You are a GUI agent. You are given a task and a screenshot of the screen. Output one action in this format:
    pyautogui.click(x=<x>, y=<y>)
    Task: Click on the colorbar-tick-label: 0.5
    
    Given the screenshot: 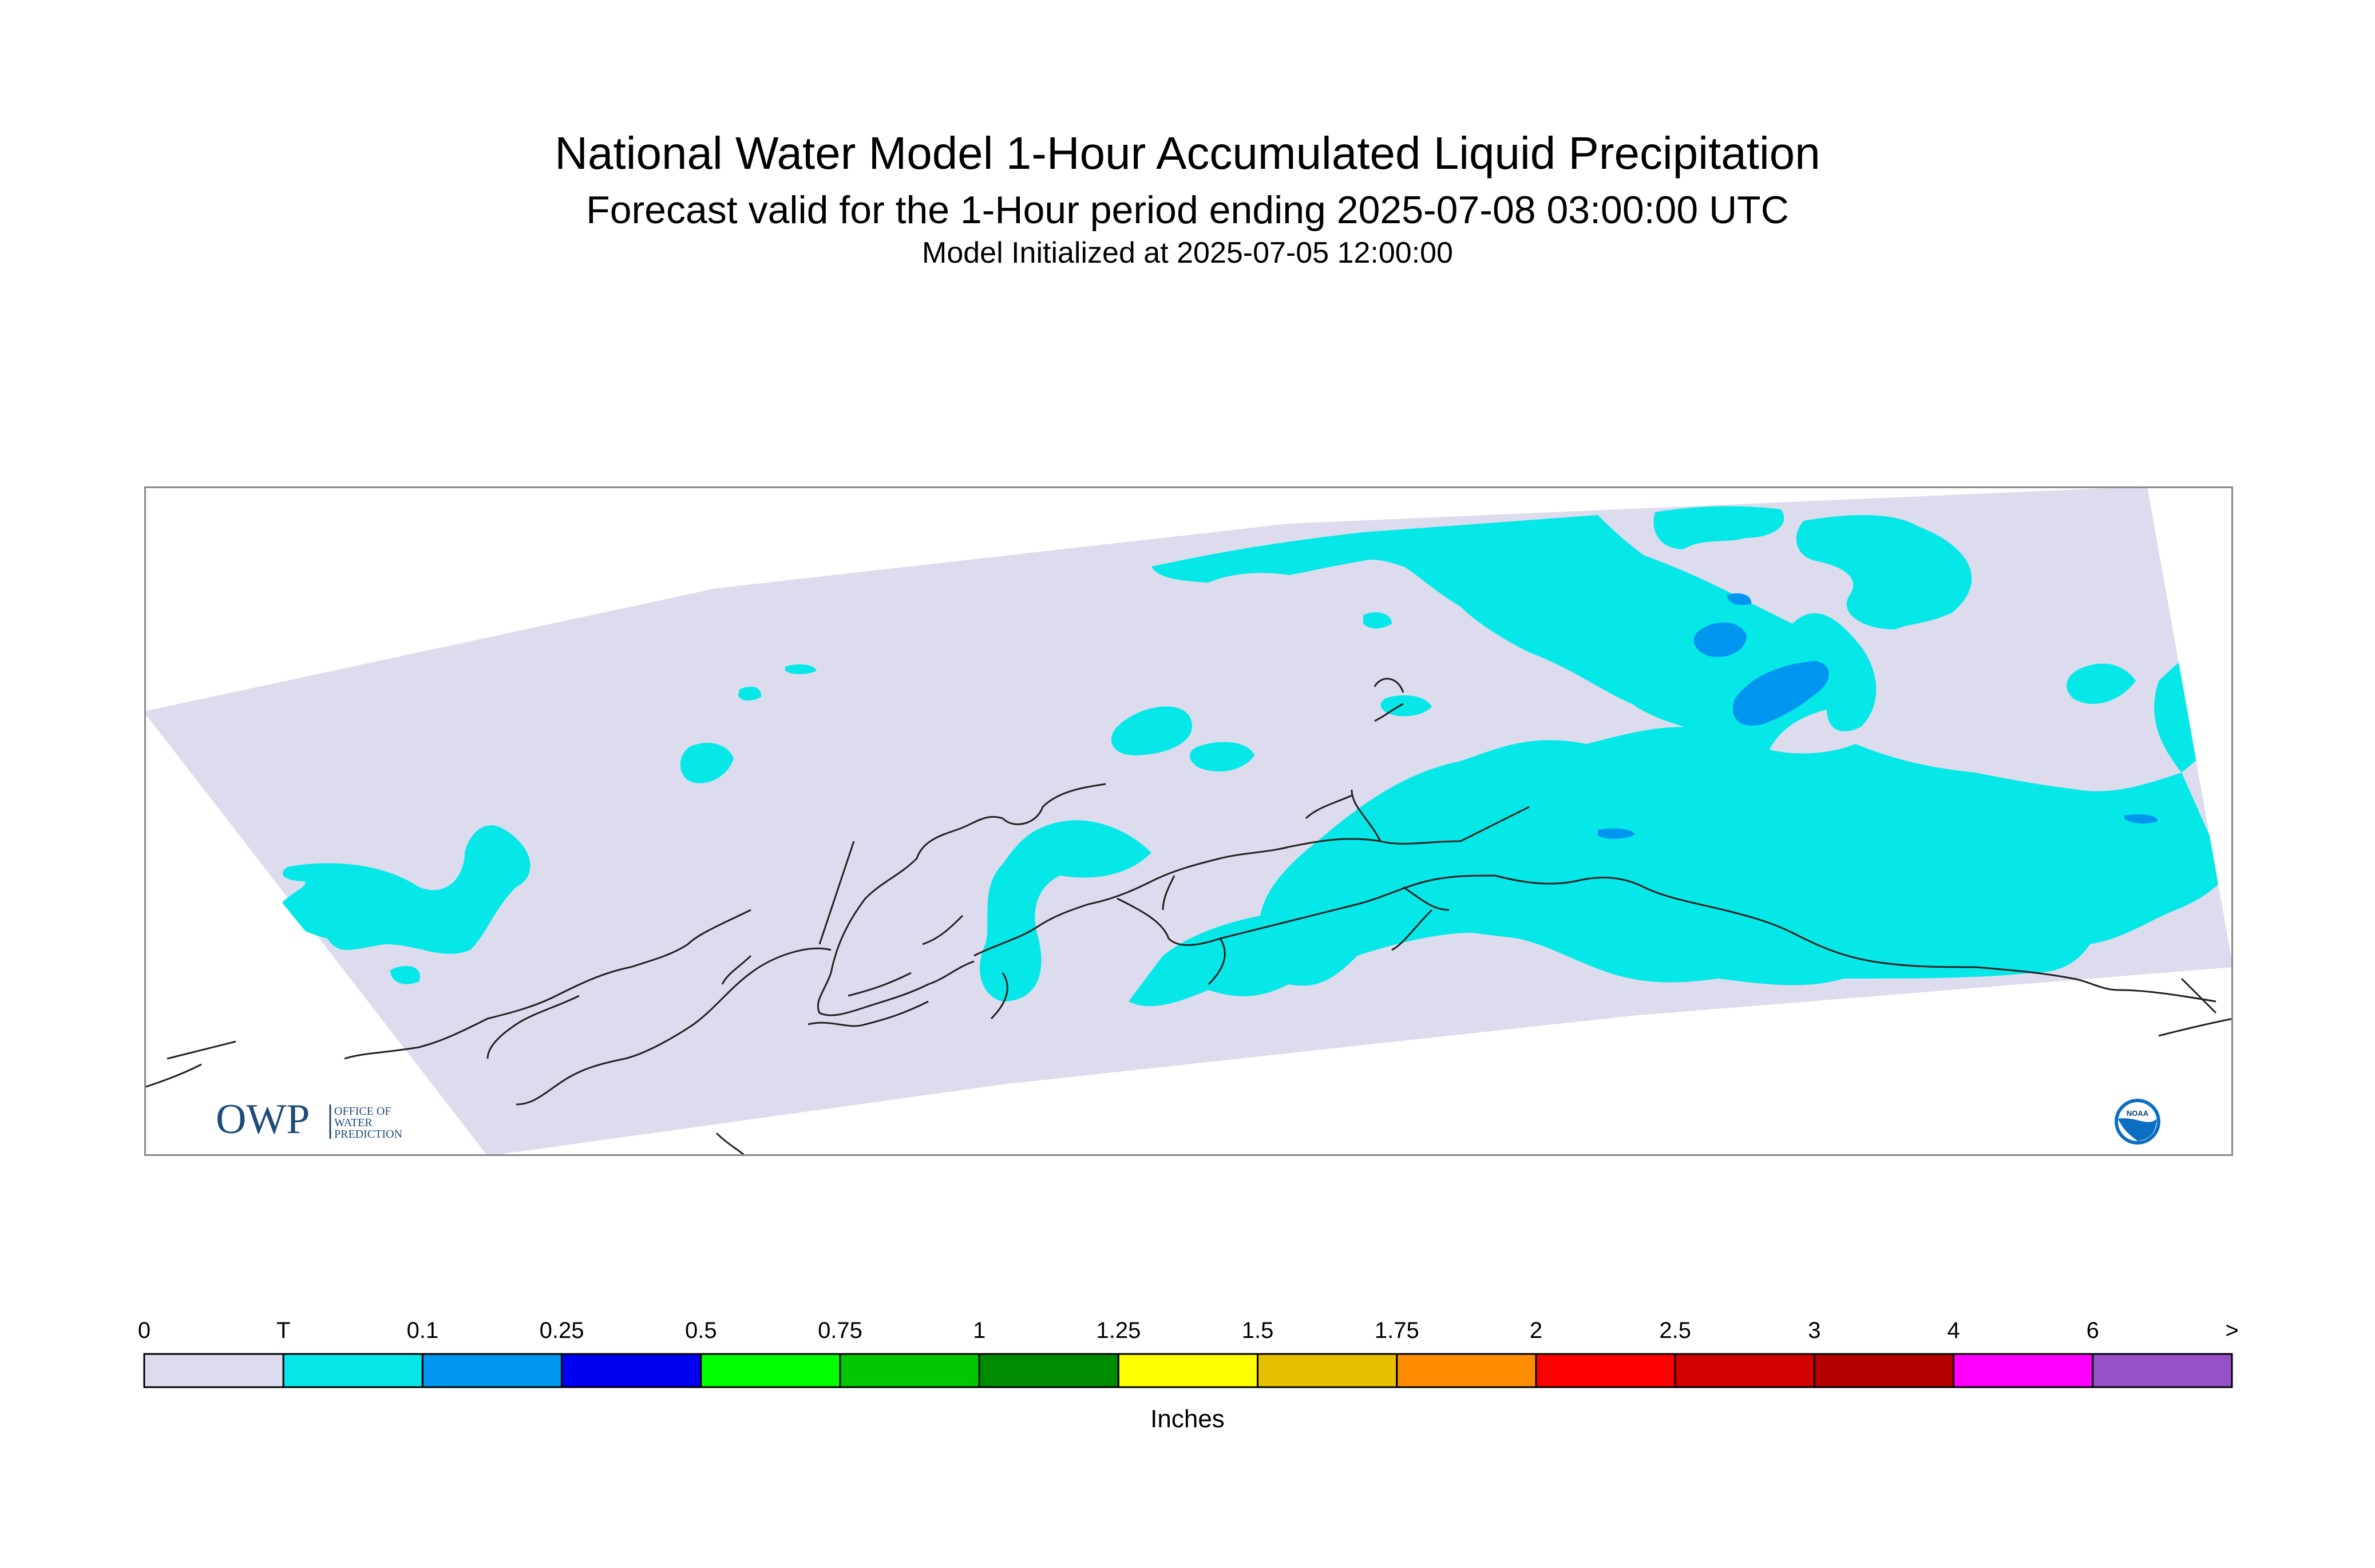 What is the action you would take?
    pyautogui.click(x=701, y=1330)
    